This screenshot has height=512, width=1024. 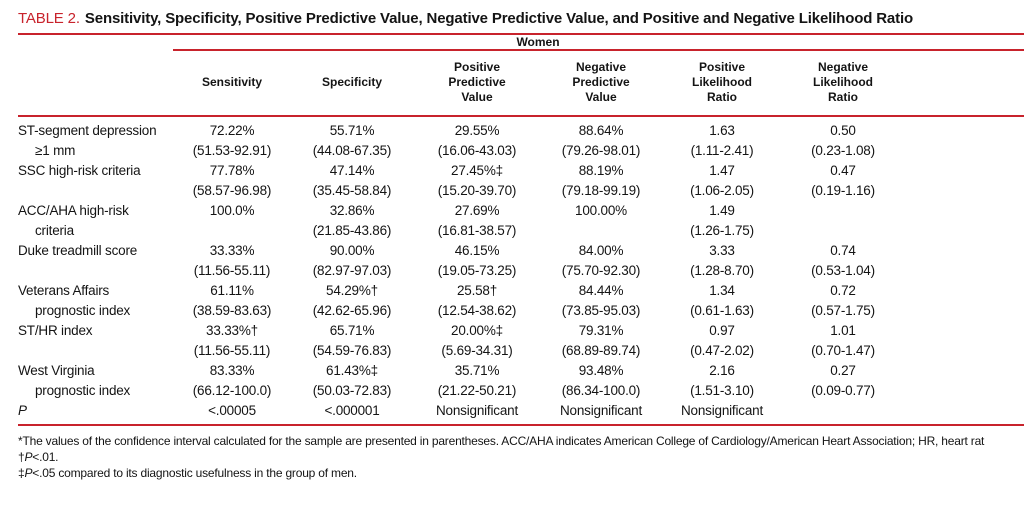 What do you see at coordinates (601, 370) in the screenshot?
I see `cell-value: 93.48%` at bounding box center [601, 370].